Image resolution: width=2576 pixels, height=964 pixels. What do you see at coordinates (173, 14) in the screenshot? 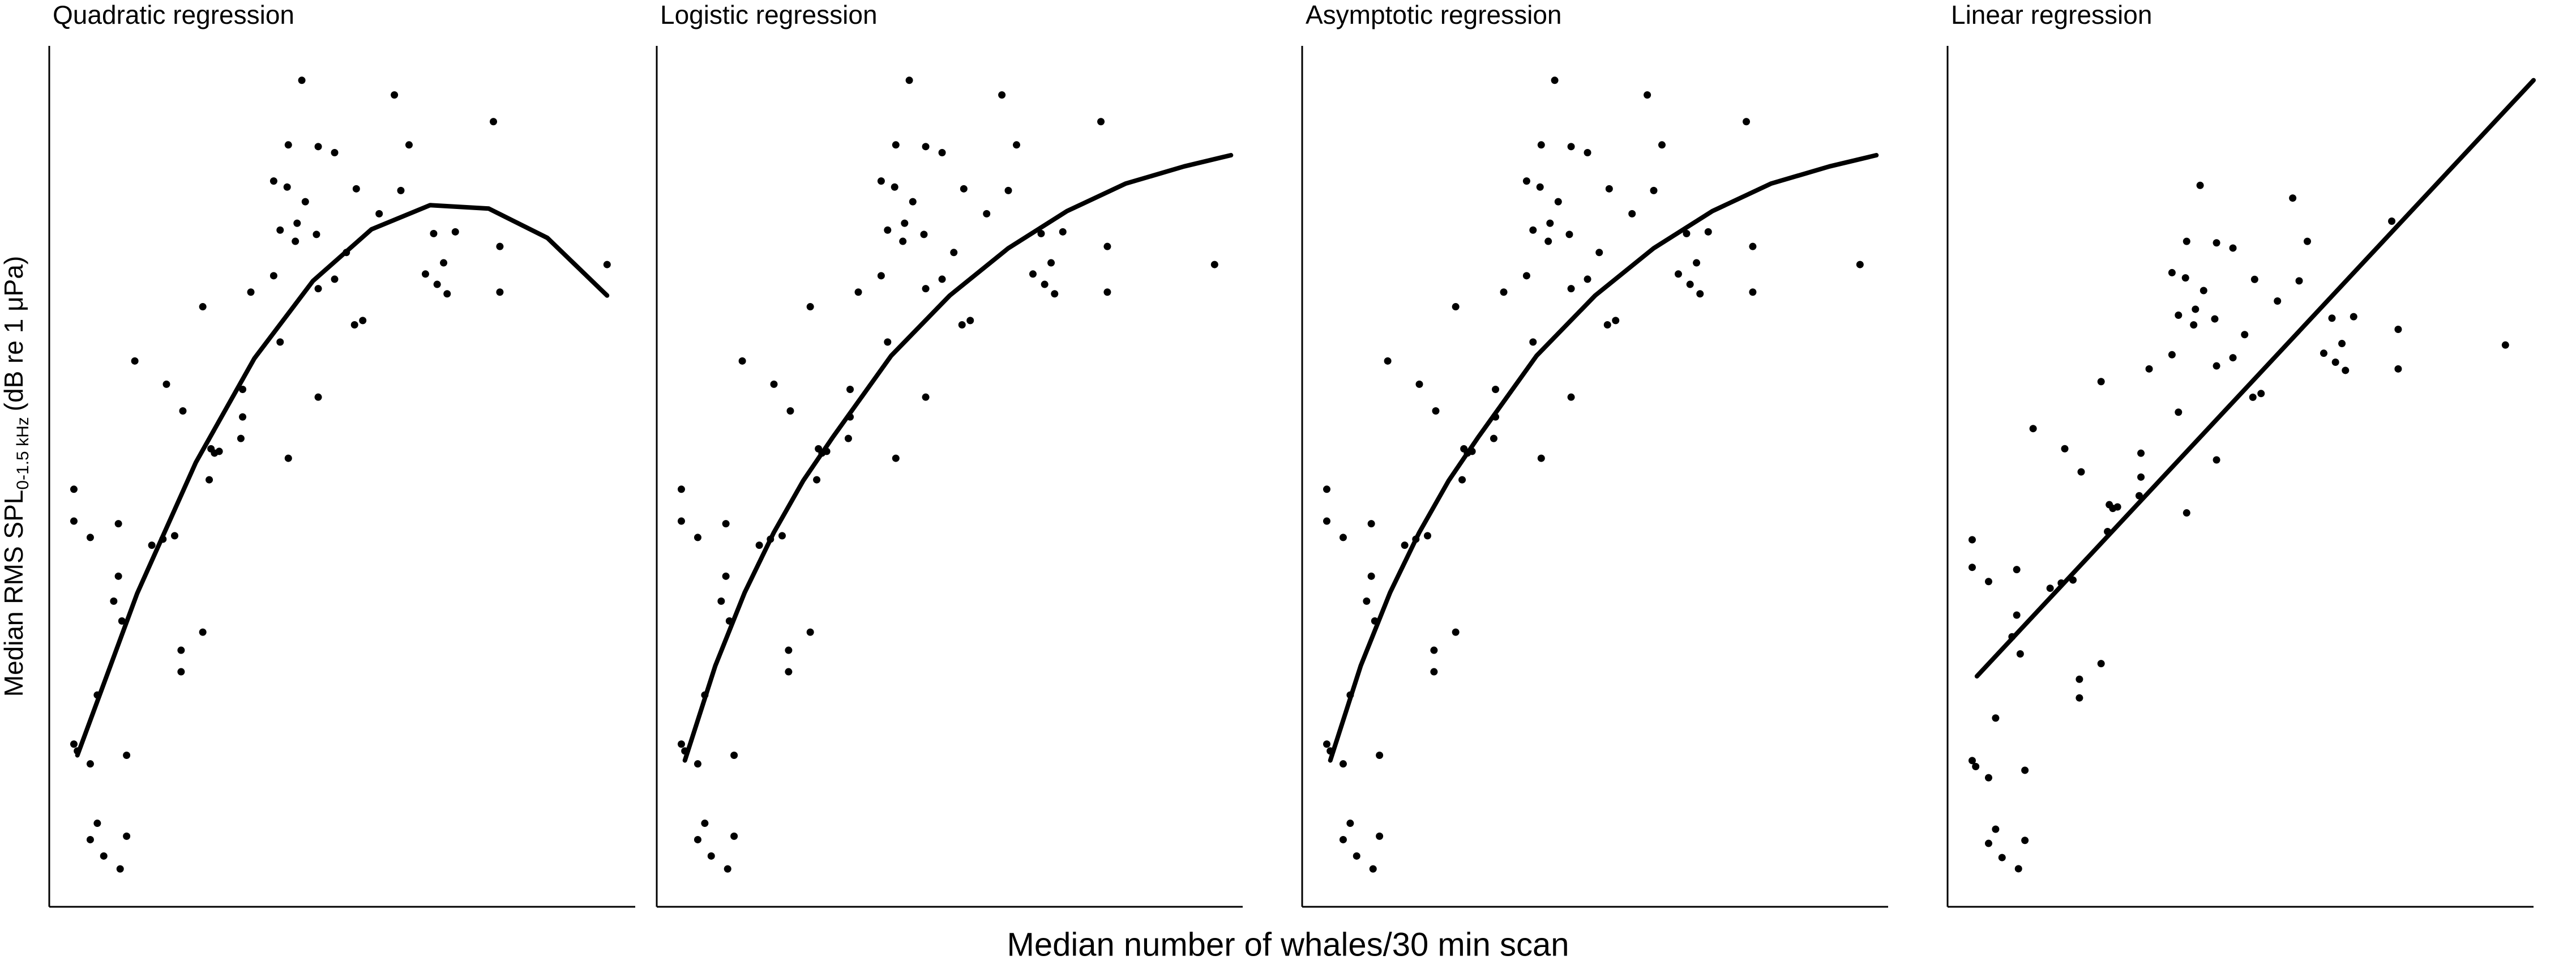
I see `panel-title: Quadratic regression` at bounding box center [173, 14].